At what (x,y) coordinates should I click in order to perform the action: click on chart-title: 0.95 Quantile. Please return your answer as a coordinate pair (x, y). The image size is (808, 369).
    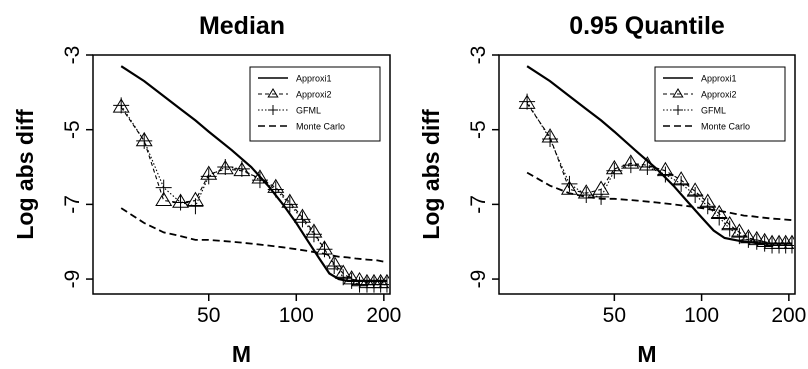
    Looking at the image, I should click on (647, 26).